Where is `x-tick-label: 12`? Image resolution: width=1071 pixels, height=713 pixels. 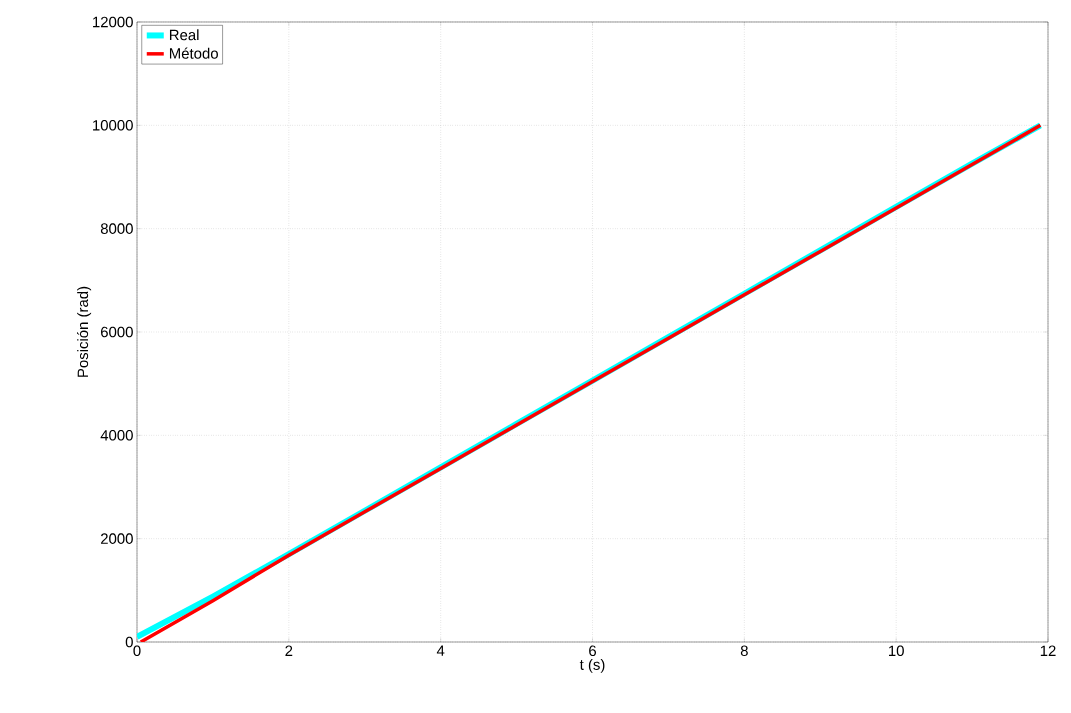
x-tick-label: 12 is located at coordinates (1048, 650).